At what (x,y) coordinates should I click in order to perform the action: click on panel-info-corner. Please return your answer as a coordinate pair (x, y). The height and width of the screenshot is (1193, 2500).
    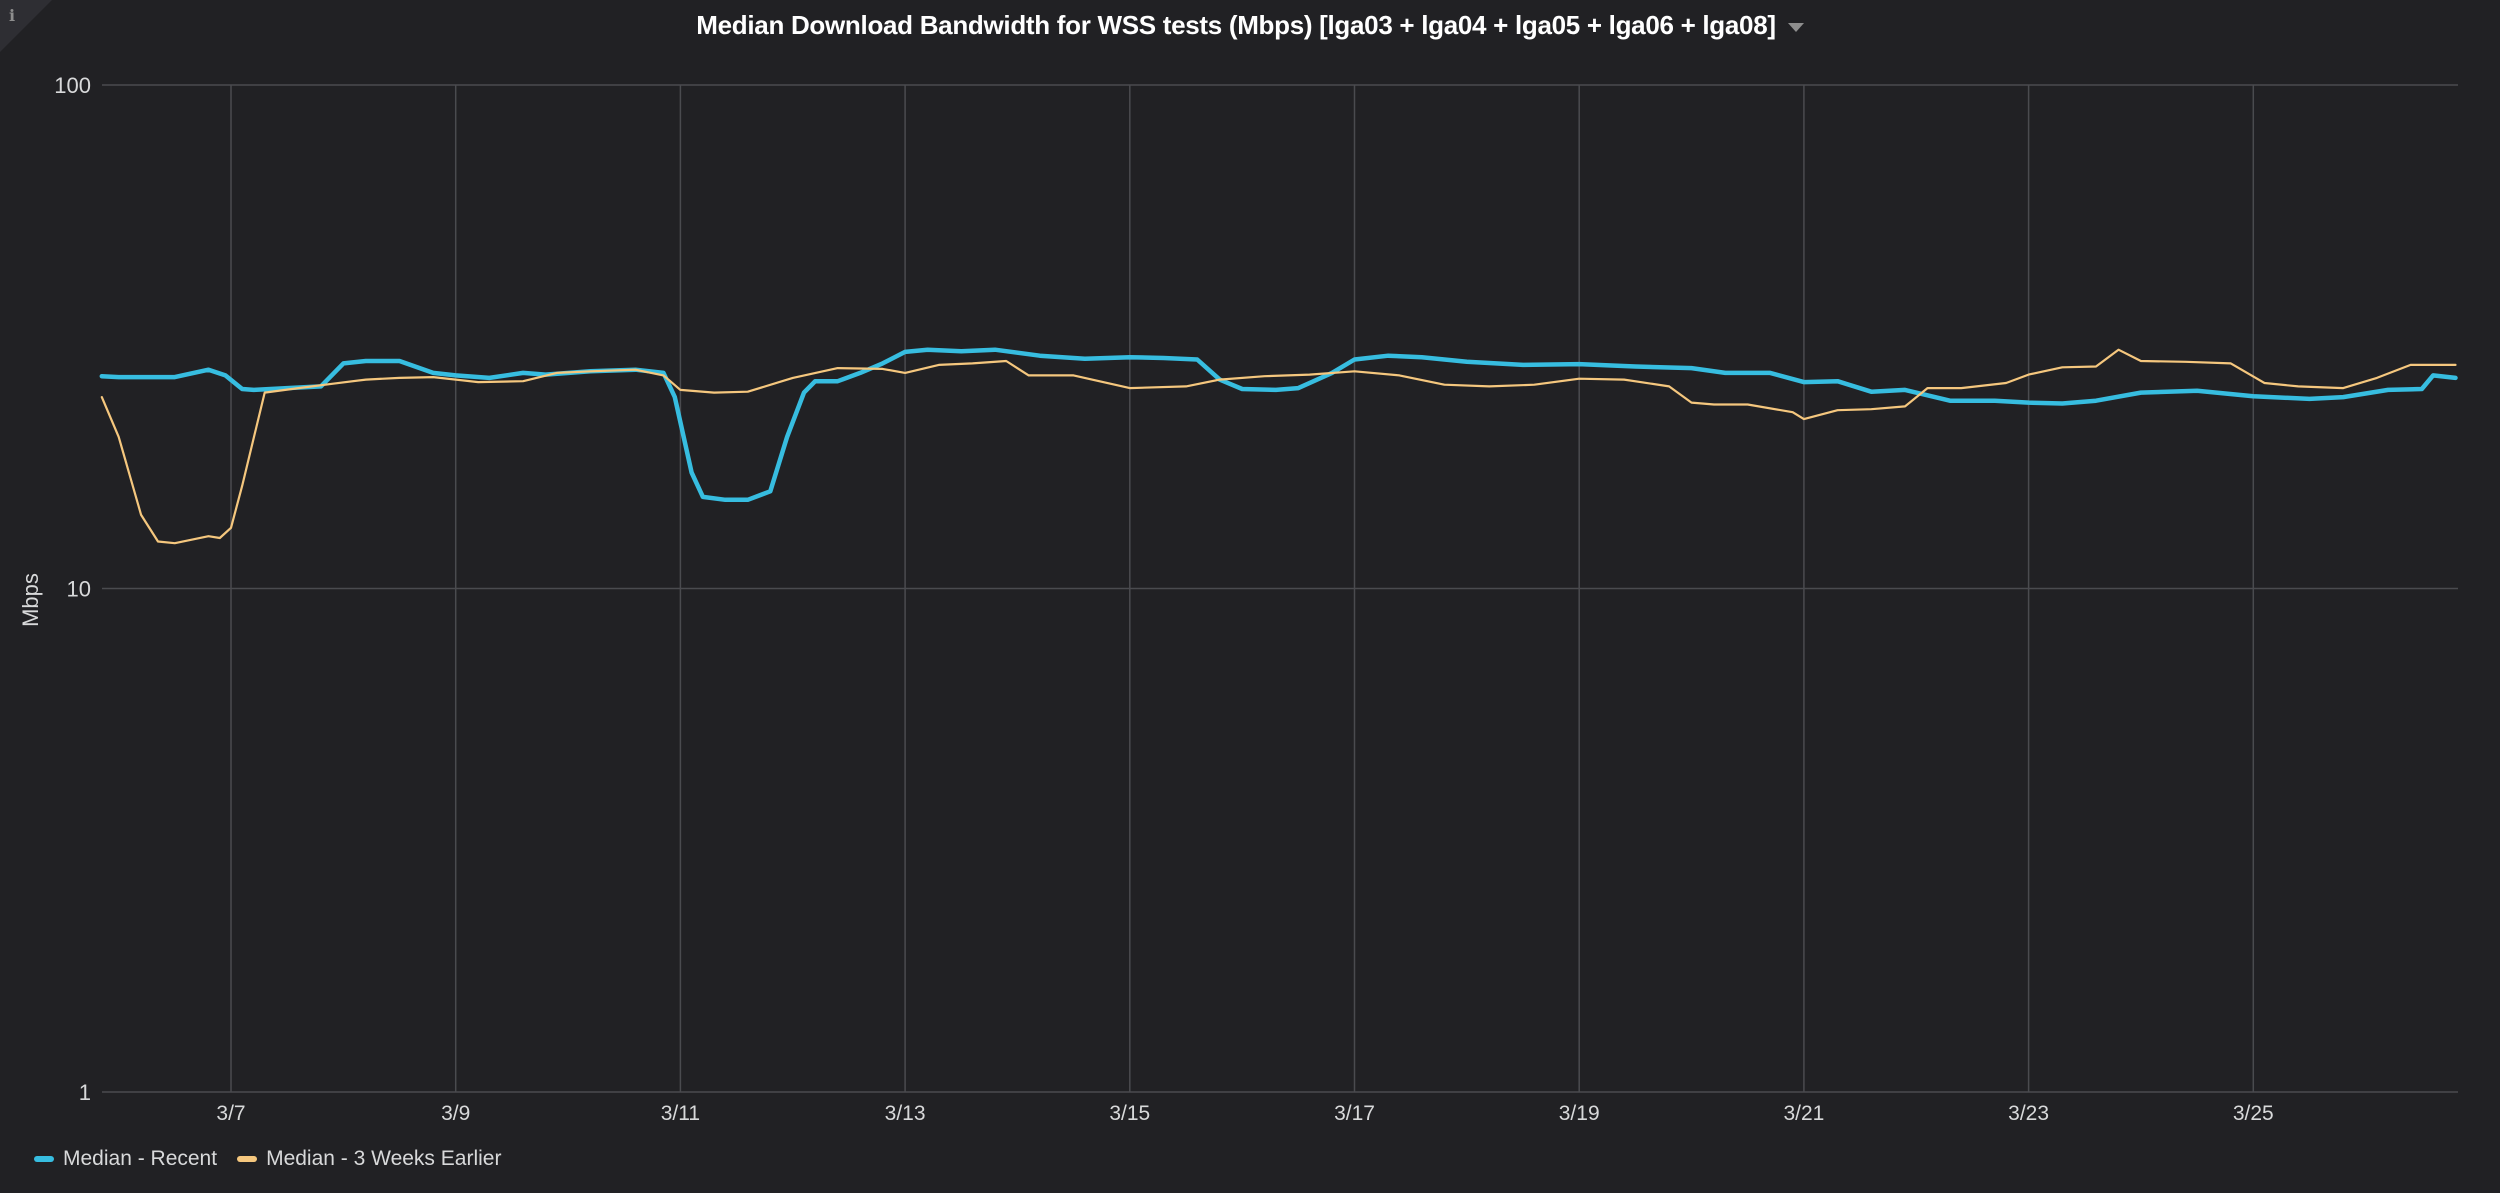
    Looking at the image, I should click on (26, 26).